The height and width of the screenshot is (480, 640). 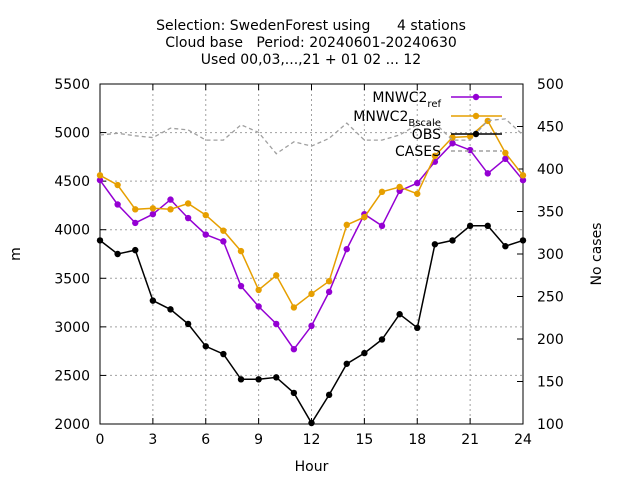 What do you see at coordinates (312, 440) in the screenshot?
I see `x-tick-label: 12` at bounding box center [312, 440].